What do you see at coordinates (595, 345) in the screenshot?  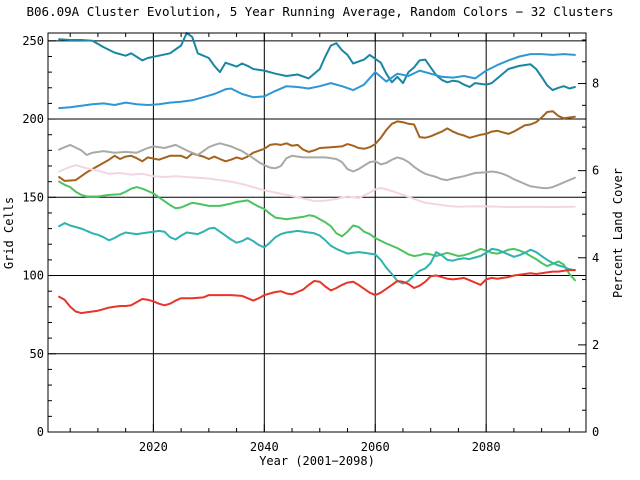 I see `y-right-tick-label: 2` at bounding box center [595, 345].